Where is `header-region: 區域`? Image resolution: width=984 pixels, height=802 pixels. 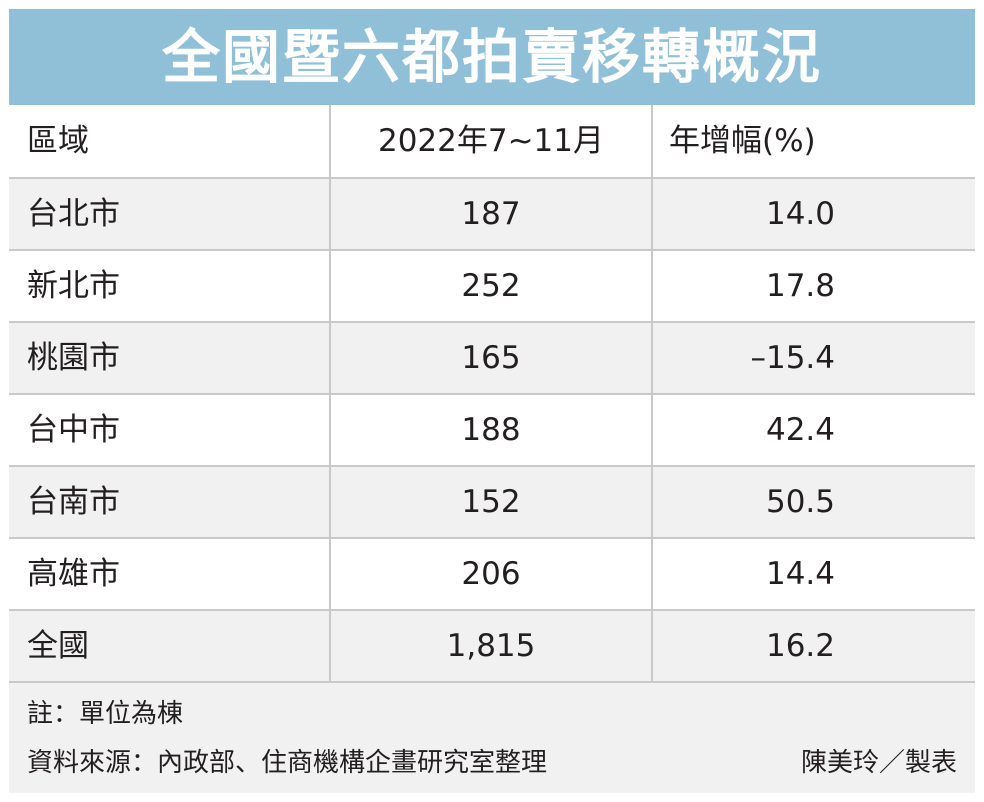
header-region: 區域 is located at coordinates (170, 141).